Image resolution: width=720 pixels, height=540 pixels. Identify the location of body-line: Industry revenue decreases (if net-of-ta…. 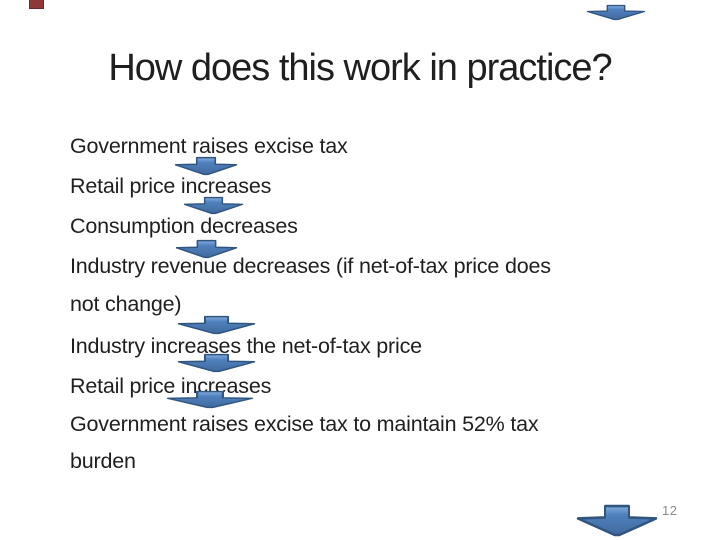
(310, 266).